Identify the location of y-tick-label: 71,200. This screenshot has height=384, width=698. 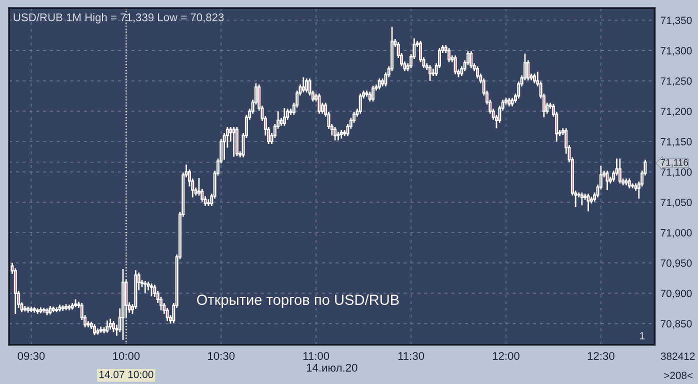
(676, 112).